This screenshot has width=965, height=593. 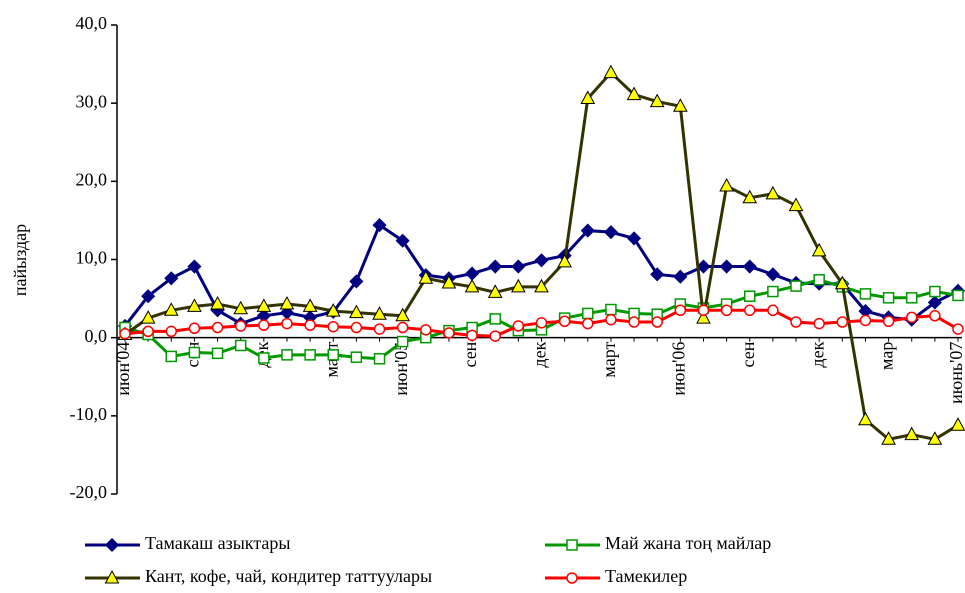 What do you see at coordinates (678, 369) in the screenshot?
I see `x-tick-label: июн'06` at bounding box center [678, 369].